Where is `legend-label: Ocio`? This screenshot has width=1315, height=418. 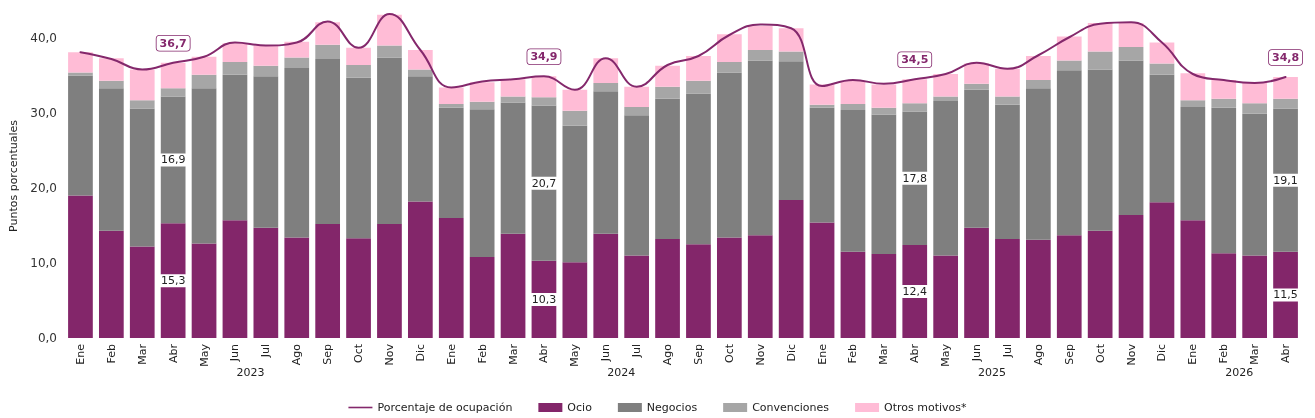 legend-label: Ocio is located at coordinates (580, 407).